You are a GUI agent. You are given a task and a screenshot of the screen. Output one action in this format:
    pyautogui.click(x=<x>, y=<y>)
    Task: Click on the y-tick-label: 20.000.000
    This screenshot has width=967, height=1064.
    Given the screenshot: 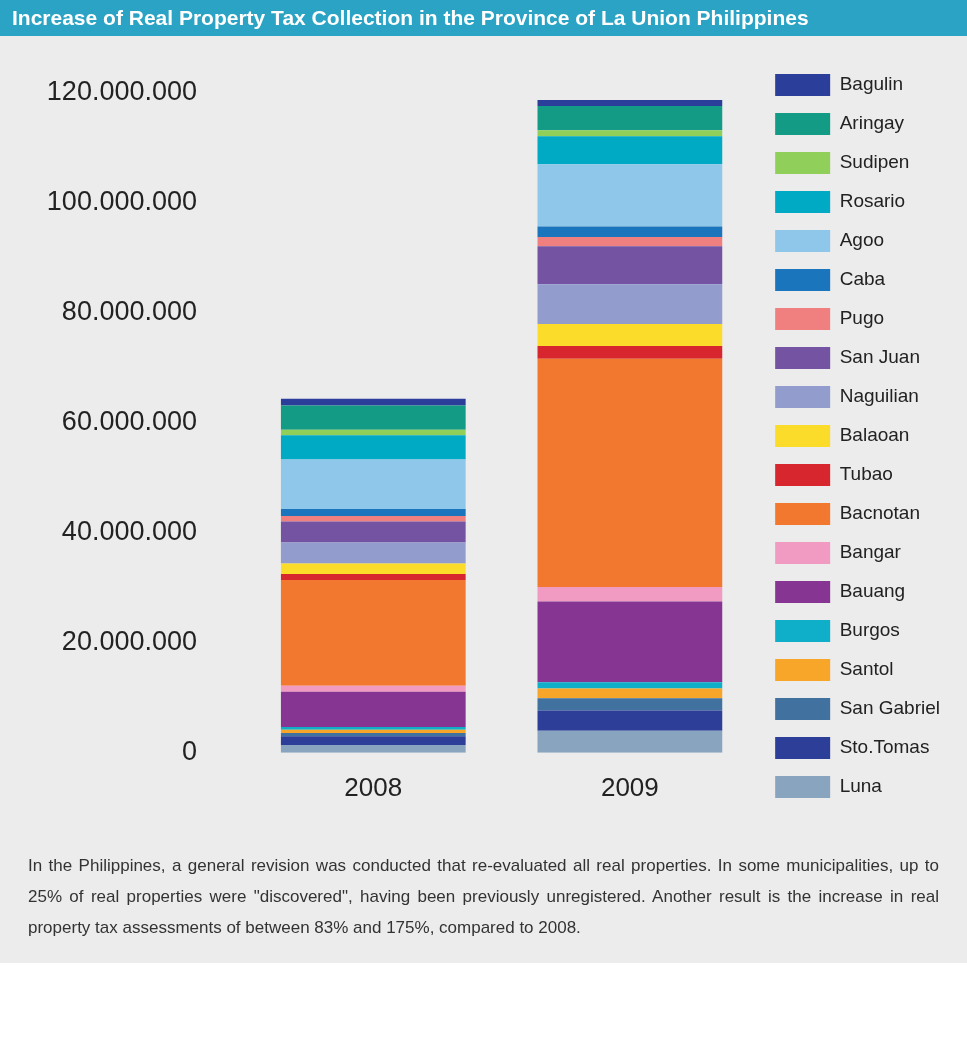 What is the action you would take?
    pyautogui.click(x=129, y=641)
    